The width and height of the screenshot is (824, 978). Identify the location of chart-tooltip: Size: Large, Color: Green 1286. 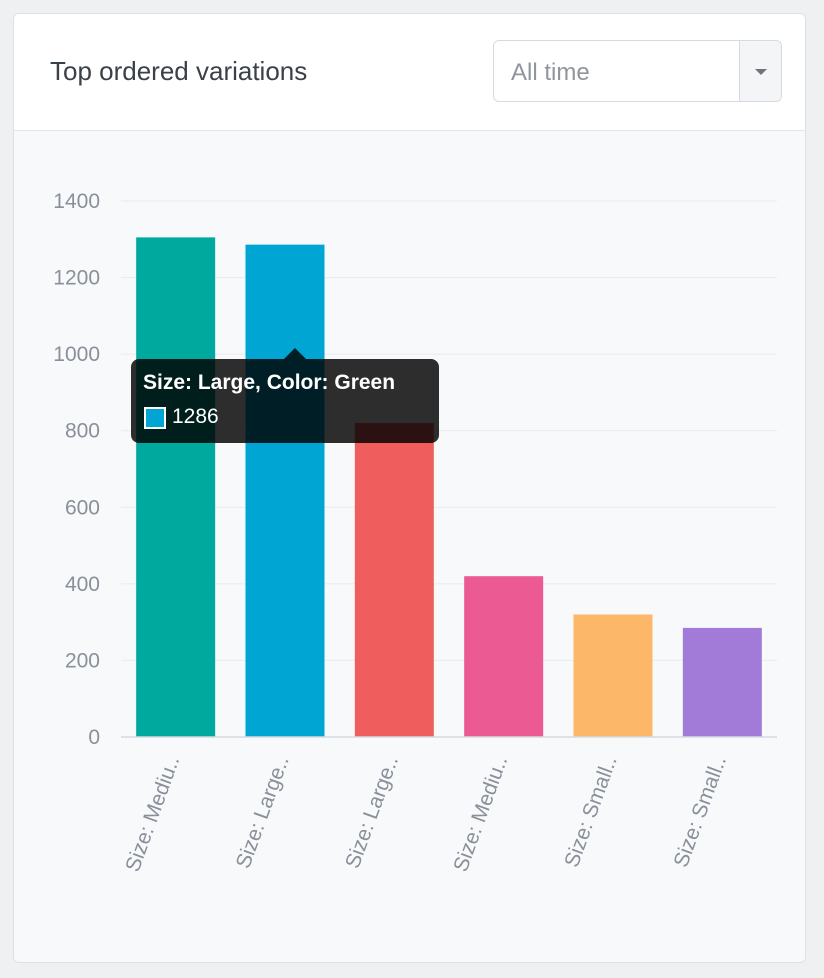
(285, 395).